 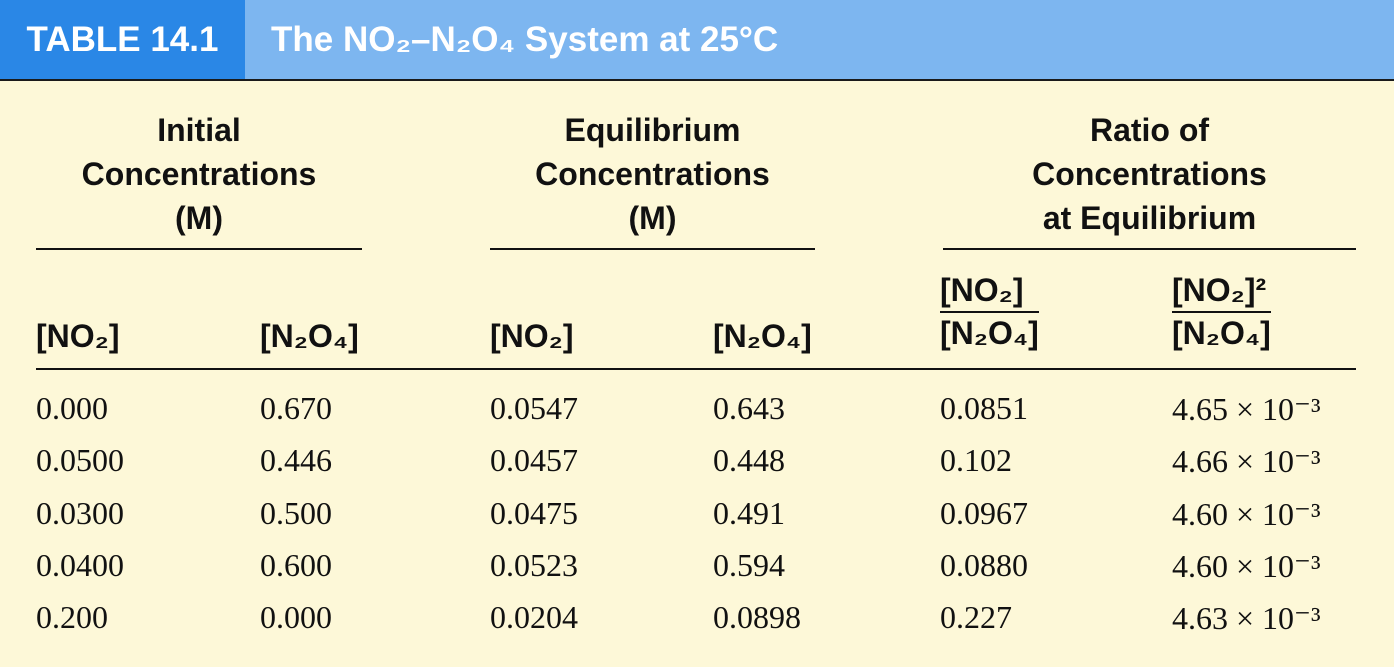 I want to click on group-header-line: Equilibrium, so click(x=652, y=130).